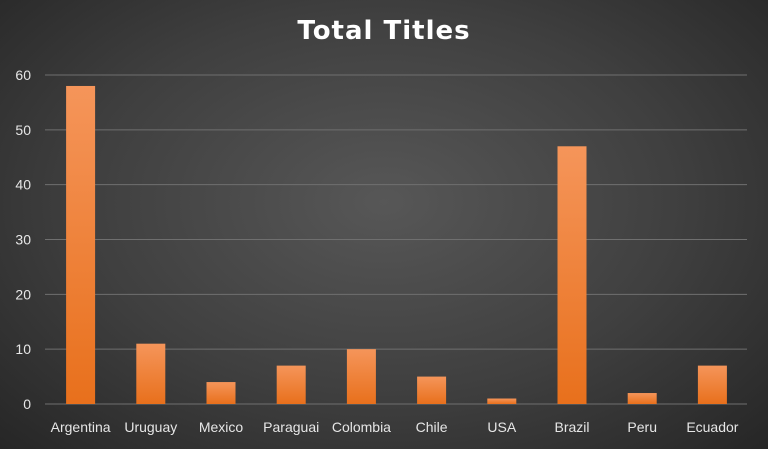 The height and width of the screenshot is (449, 768). I want to click on chart-title: Total Titles, so click(384, 31).